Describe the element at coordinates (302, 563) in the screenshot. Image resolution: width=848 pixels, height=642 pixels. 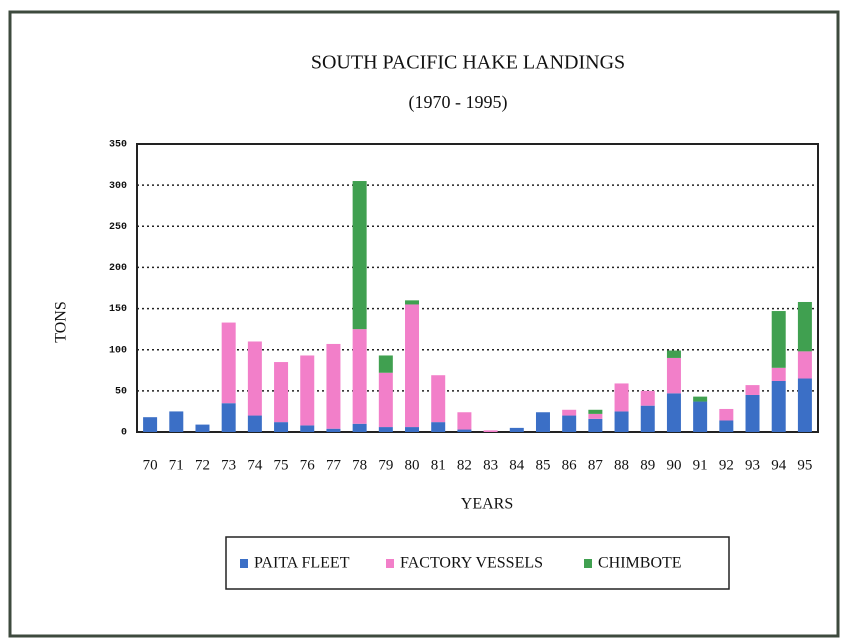
I see `legend-label: PAITA FLEET` at that location.